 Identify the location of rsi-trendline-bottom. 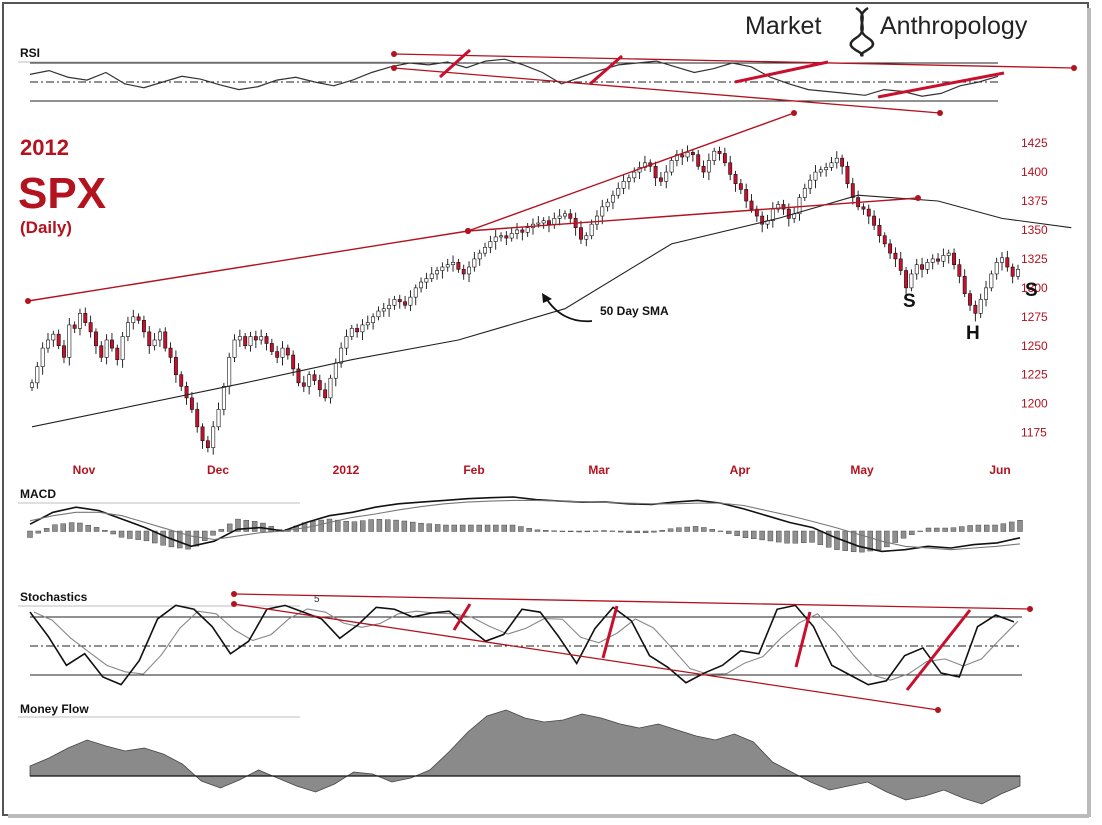
(667, 90).